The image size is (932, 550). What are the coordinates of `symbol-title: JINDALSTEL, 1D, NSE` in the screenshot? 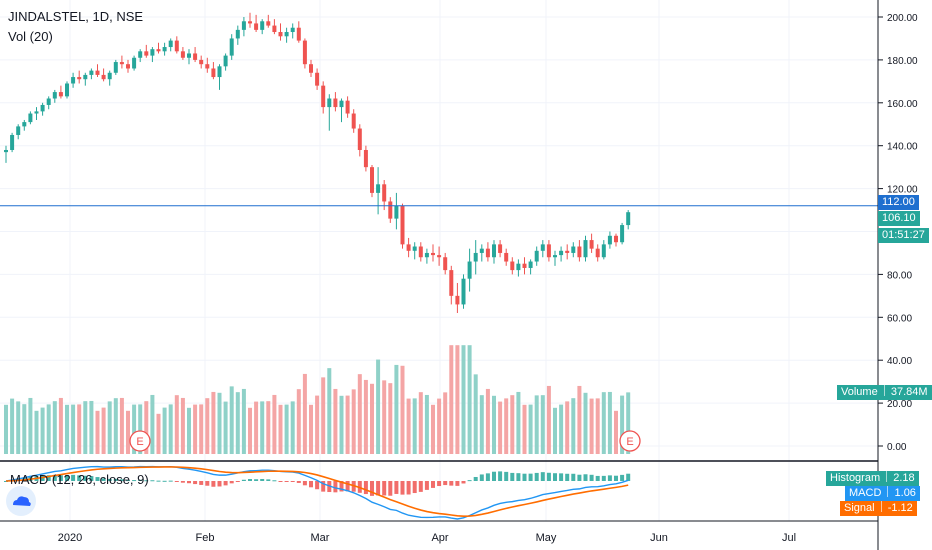 It's located at (76, 16).